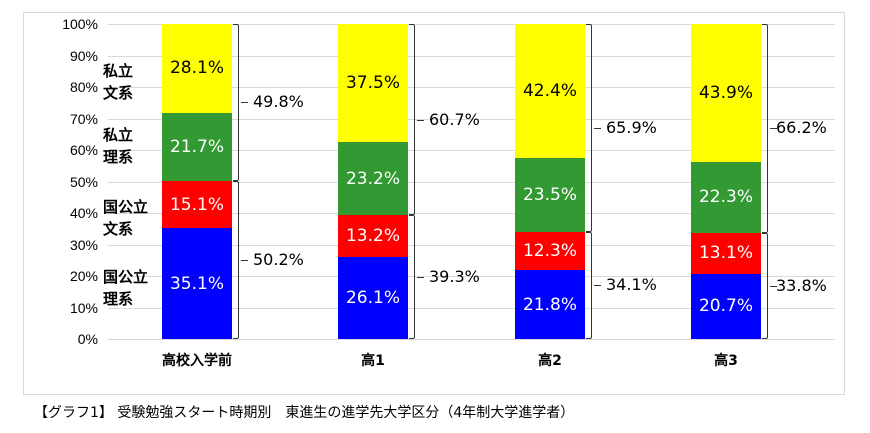  Describe the element at coordinates (83, 150) in the screenshot. I see `y-axis-tick-label: 60%` at that location.